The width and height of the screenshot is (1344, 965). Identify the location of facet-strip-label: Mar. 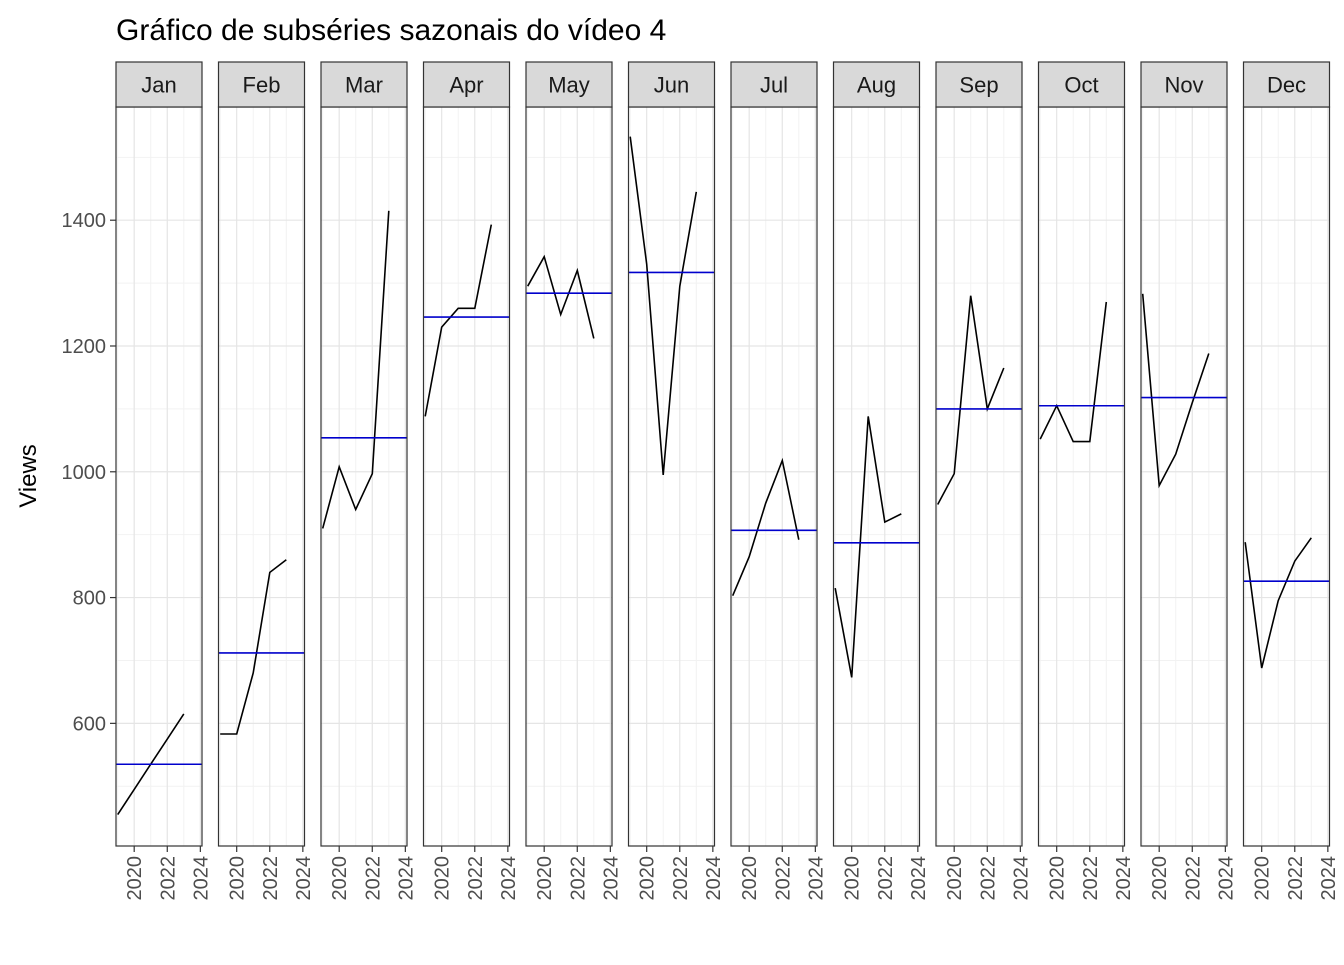
(364, 85).